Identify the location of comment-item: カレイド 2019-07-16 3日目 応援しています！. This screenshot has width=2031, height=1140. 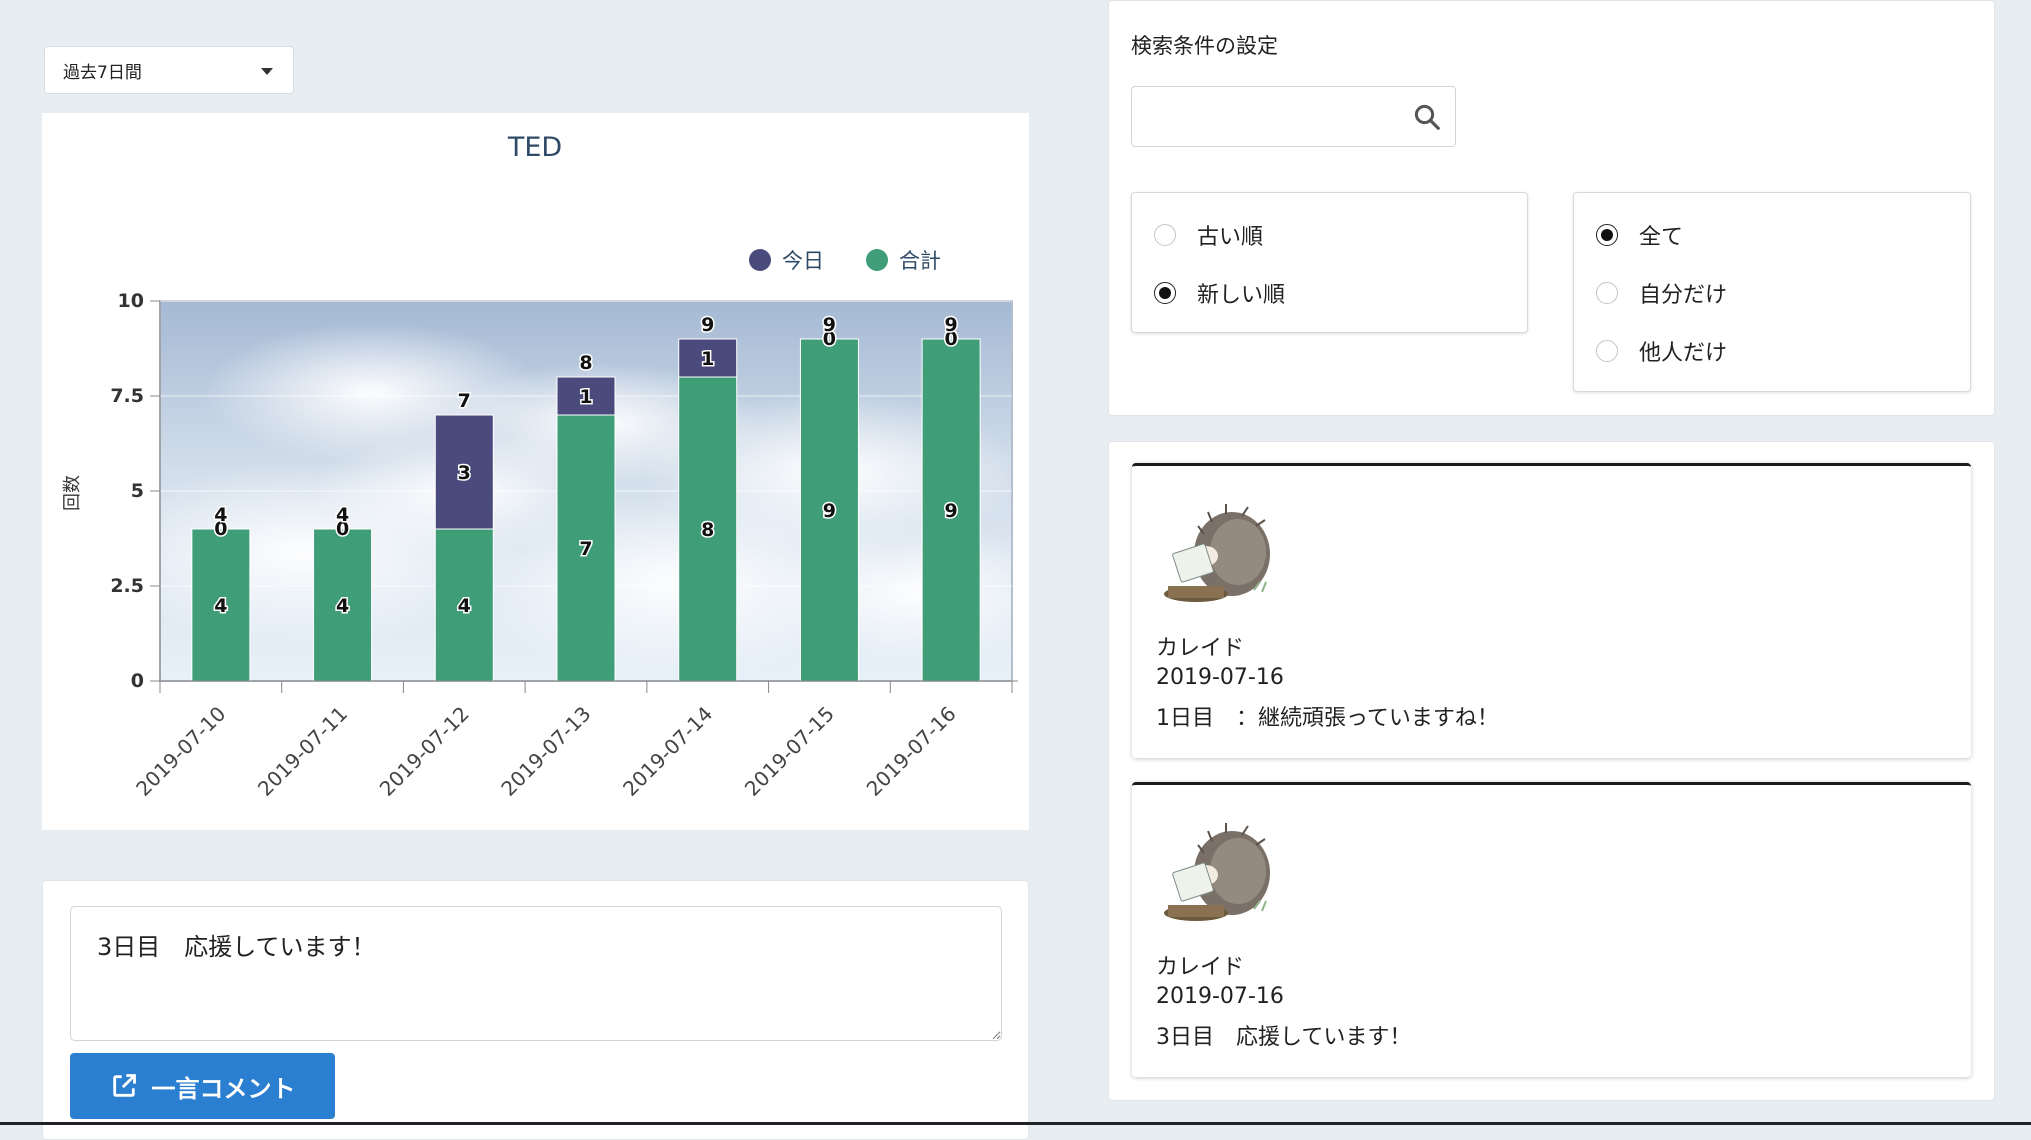
(1551, 929).